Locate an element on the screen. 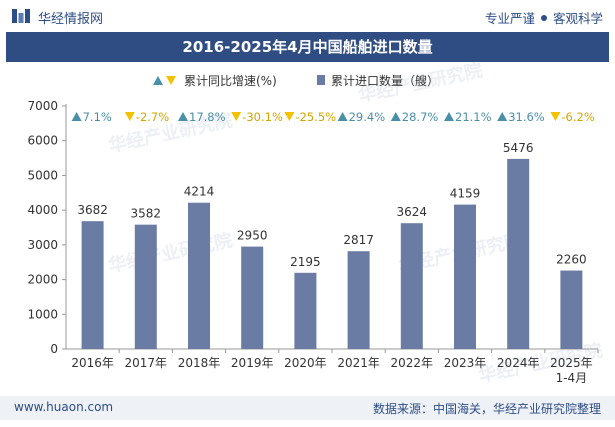  logo-text: 华经情报网 is located at coordinates (71, 19).